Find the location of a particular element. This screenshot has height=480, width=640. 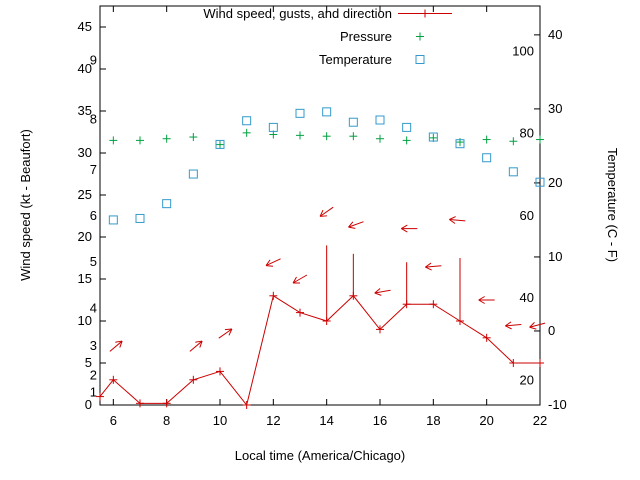

y-tick-label: 20 is located at coordinates (85, 236).